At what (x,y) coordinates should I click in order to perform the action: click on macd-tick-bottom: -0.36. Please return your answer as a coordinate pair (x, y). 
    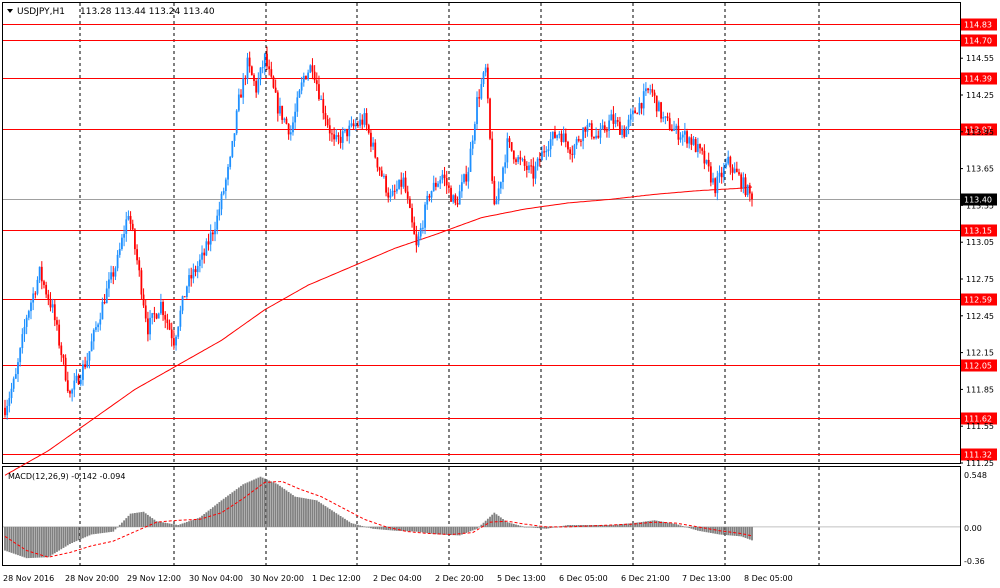
    Looking at the image, I should click on (974, 561).